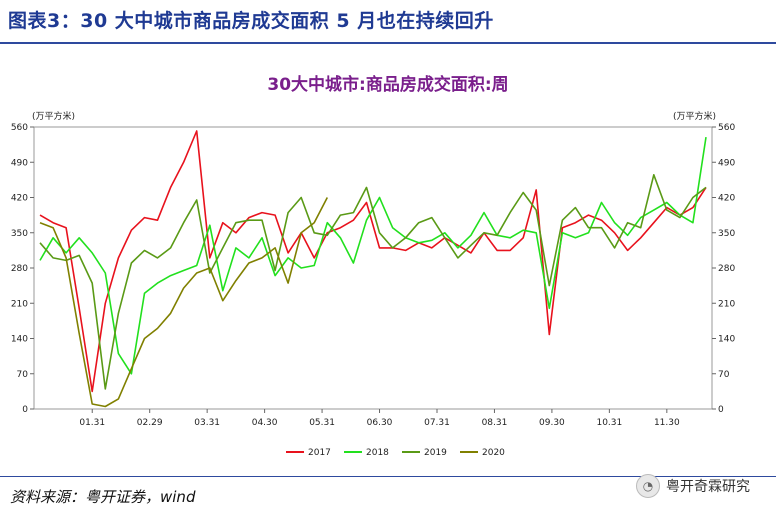 This screenshot has width=776, height=517. Describe the element at coordinates (251, 21) in the screenshot. I see `figure-title: 图表3：30 大中城市商品房成交面积 5 月也在持续回升` at that location.